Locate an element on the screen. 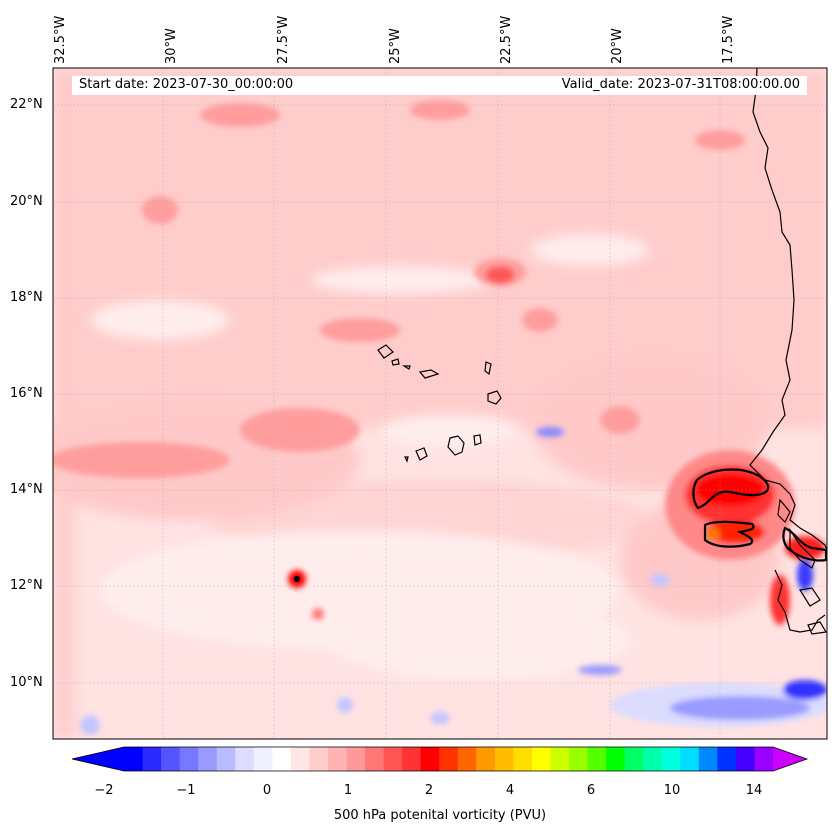  lat-label-16n: 16°N is located at coordinates (26, 393).